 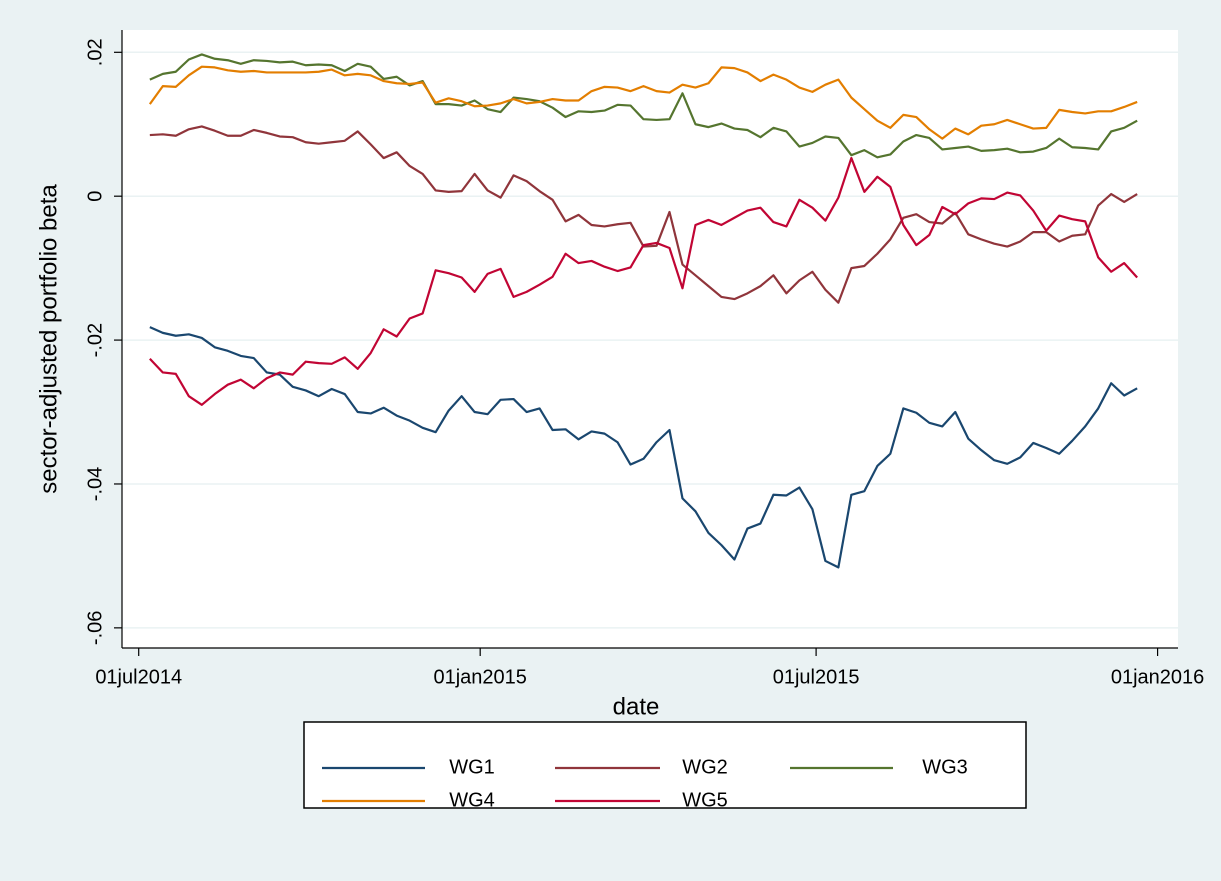 I want to click on y-axis-title: sector-adjusted portfolio beta, so click(x=48, y=339).